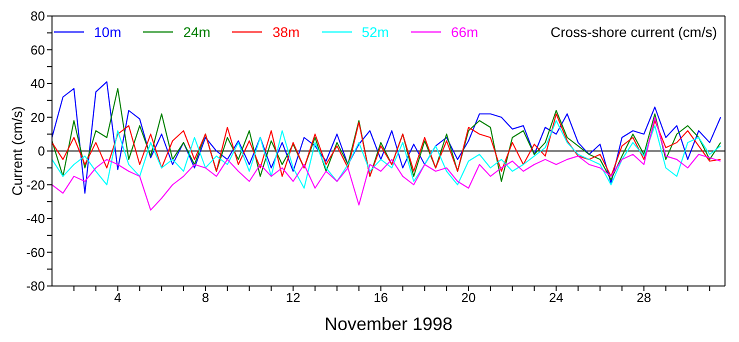 The image size is (739, 342). What do you see at coordinates (35, 218) in the screenshot?
I see `y-tick-label: -40` at bounding box center [35, 218].